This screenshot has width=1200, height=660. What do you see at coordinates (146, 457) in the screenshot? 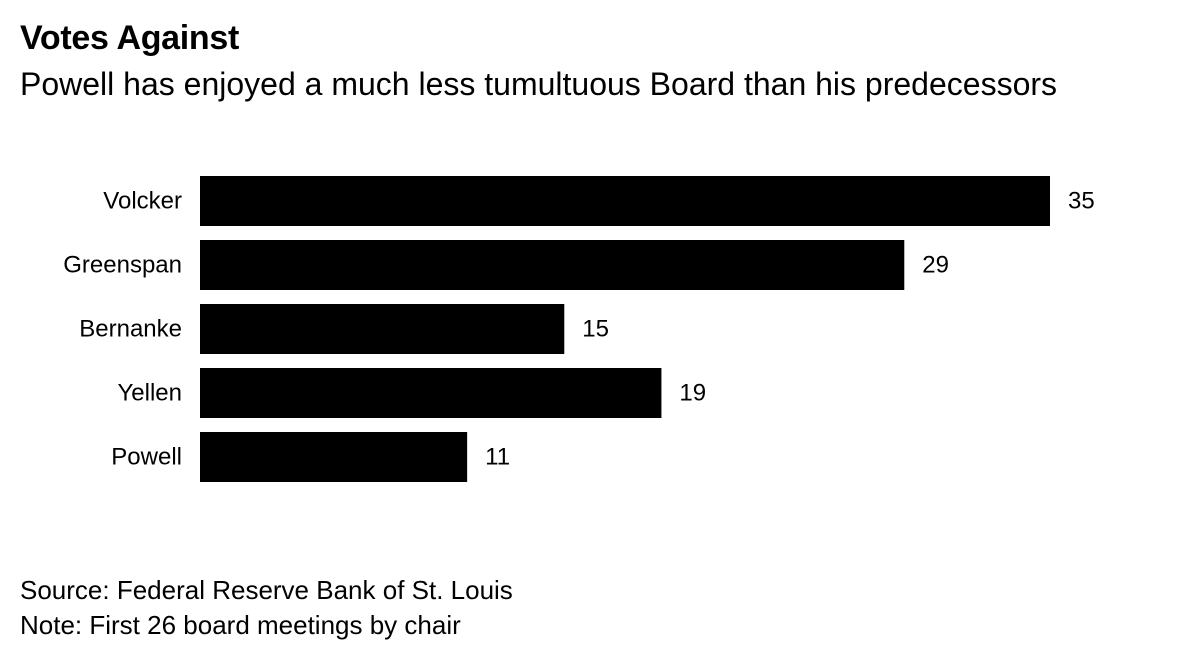
I see `category-label: Powell` at bounding box center [146, 457].